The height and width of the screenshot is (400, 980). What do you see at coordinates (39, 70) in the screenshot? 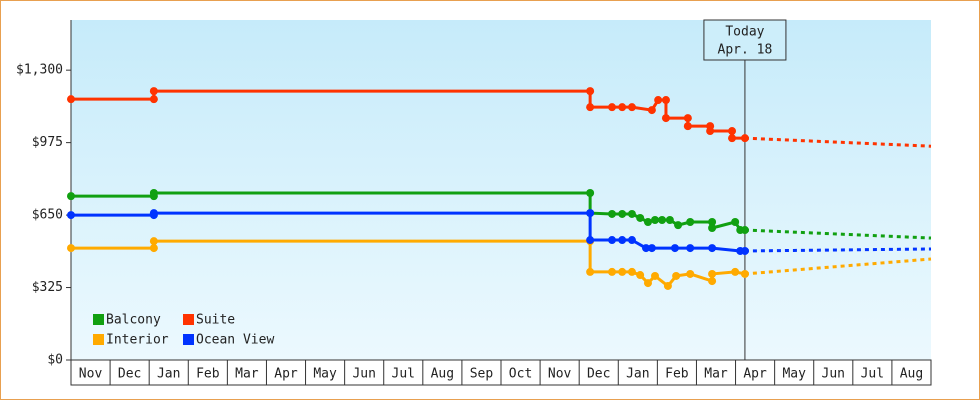
I see `y-tick-label: $1,300` at bounding box center [39, 70].